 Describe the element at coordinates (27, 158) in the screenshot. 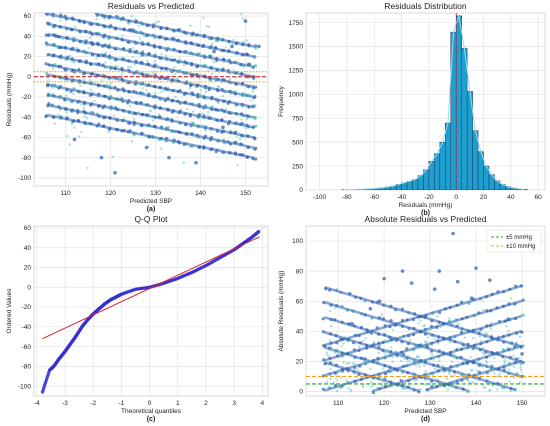

I see `y-tick-label: -80` at that location.